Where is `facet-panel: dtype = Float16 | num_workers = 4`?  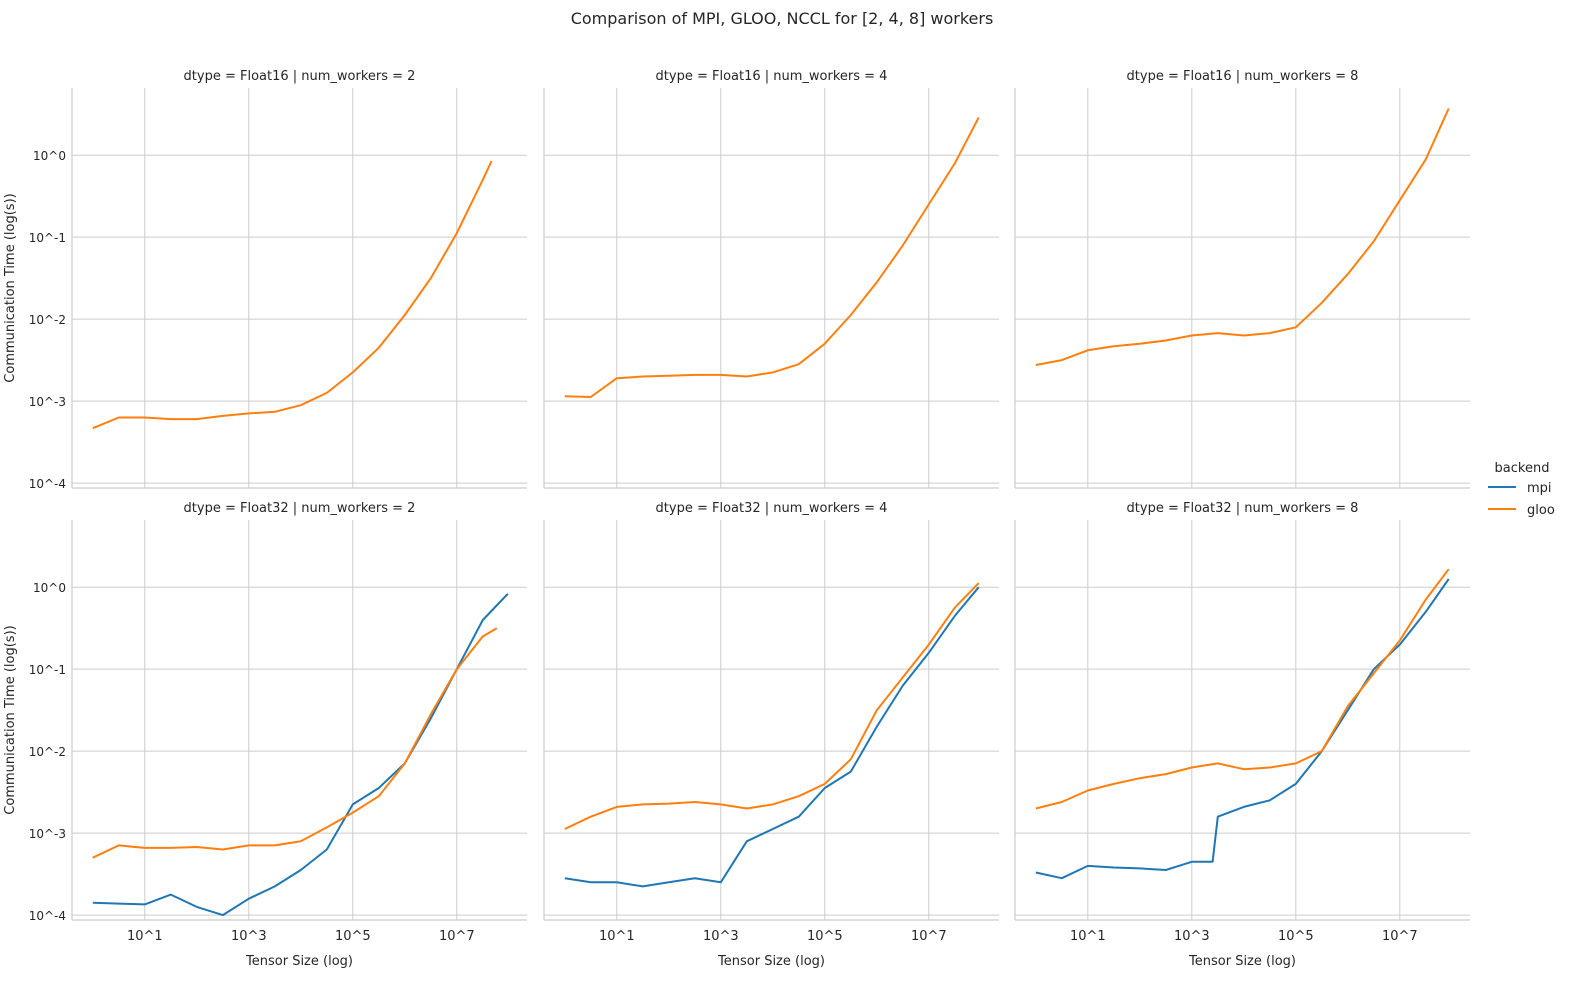 facet-panel: dtype = Float16 | num_workers = 4 is located at coordinates (771, 279).